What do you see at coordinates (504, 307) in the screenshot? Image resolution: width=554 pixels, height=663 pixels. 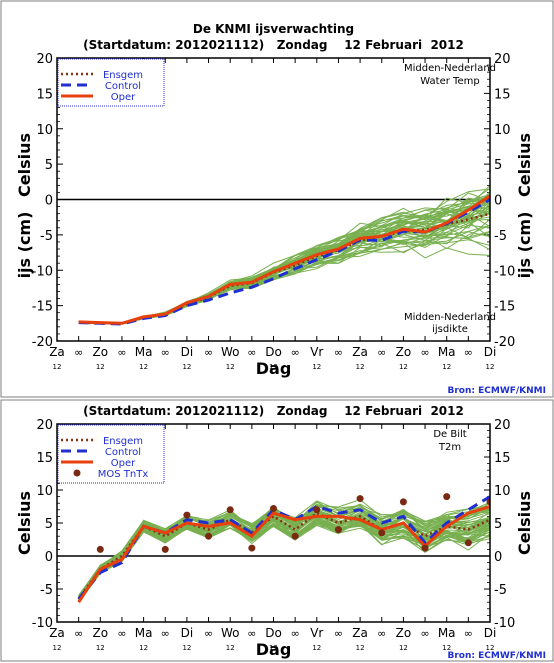 I see `y-tick-label-right: -15` at bounding box center [504, 307].